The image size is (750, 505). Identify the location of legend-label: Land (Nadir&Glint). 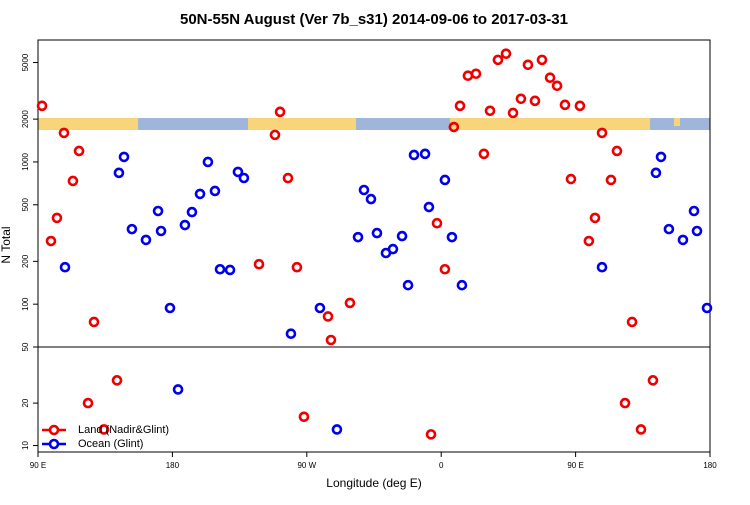
(123, 430).